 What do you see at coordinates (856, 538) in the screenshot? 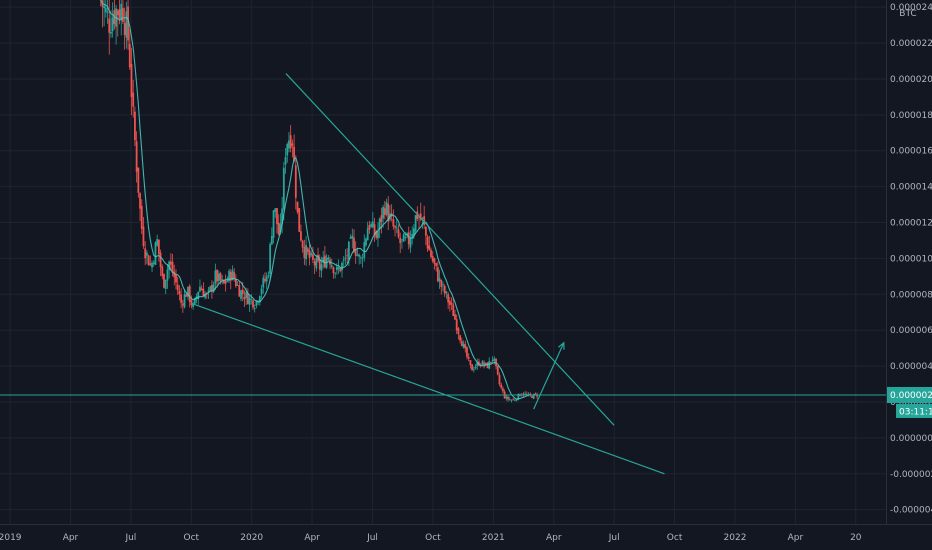
I see `x-tick-label: 20` at bounding box center [856, 538].